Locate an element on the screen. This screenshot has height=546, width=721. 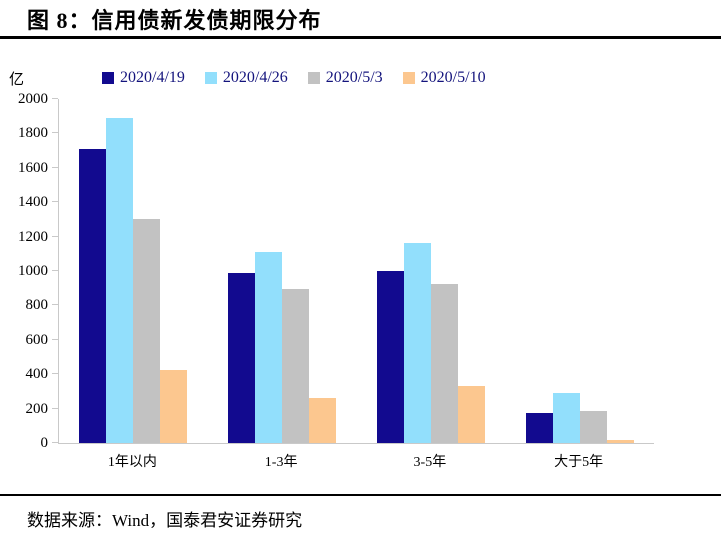
bar-2020/4/26-3-5年 is located at coordinates (417, 343).